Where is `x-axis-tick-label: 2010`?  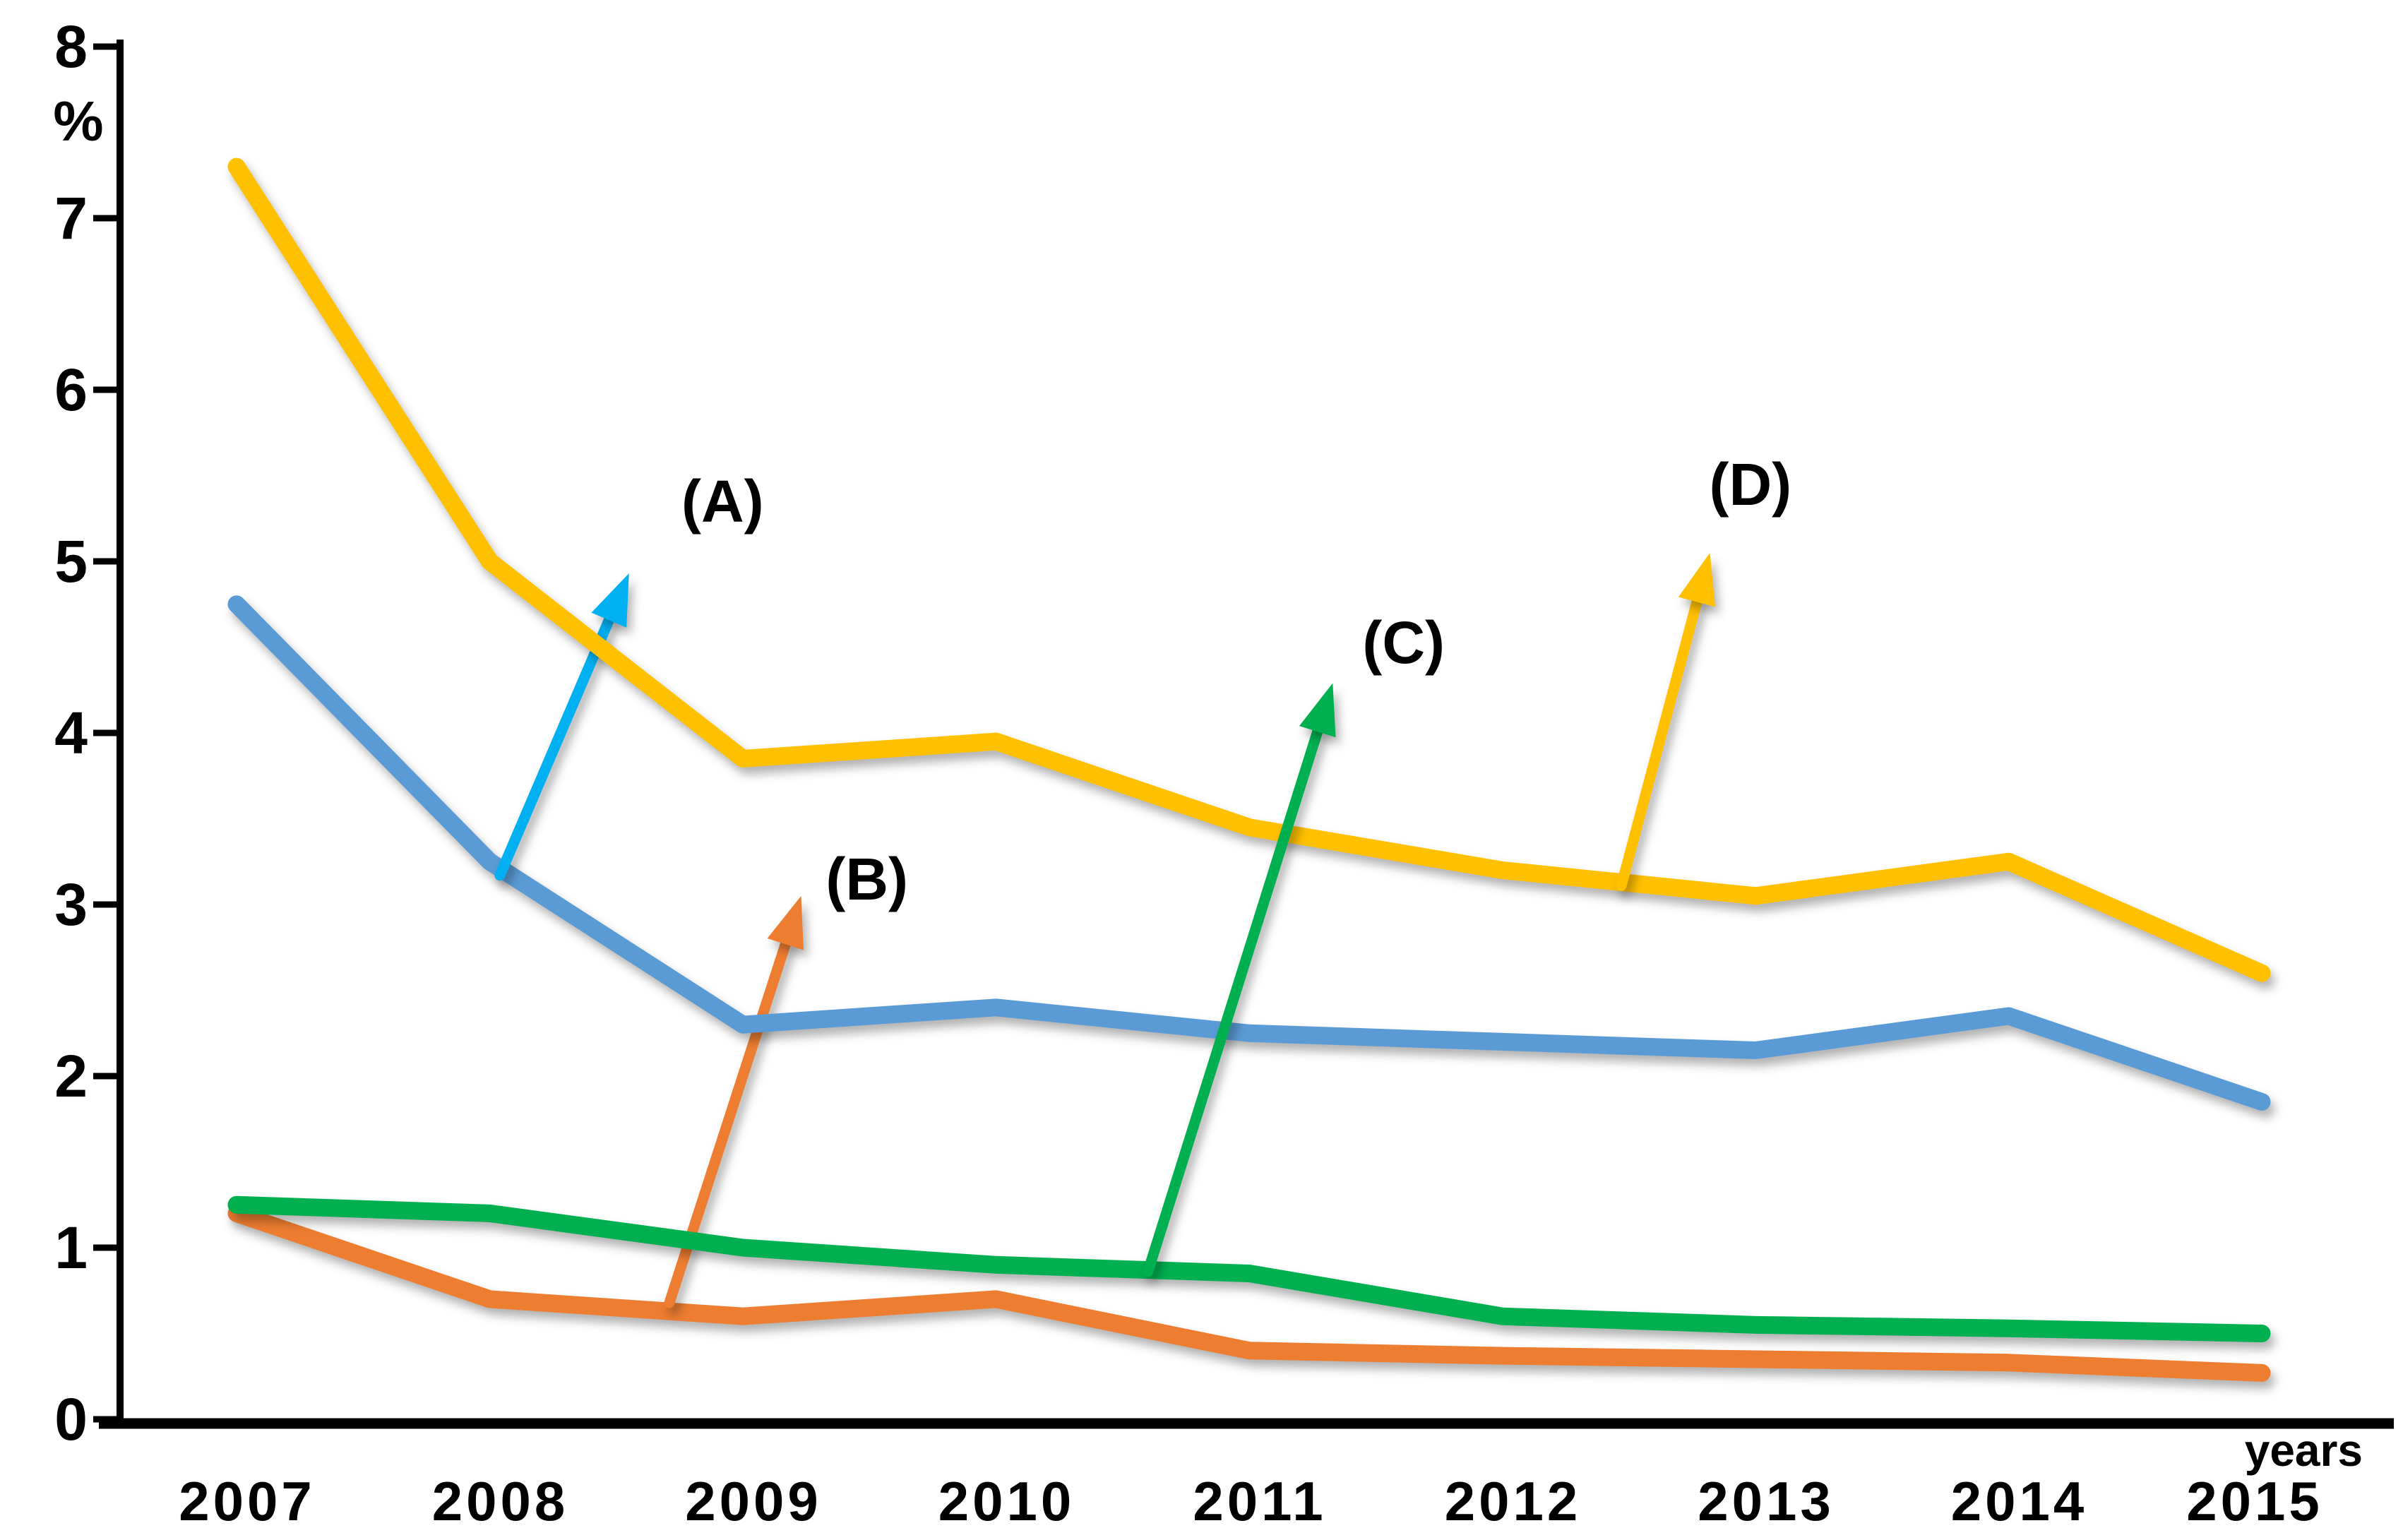
x-axis-tick-label: 2010 is located at coordinates (1006, 1501).